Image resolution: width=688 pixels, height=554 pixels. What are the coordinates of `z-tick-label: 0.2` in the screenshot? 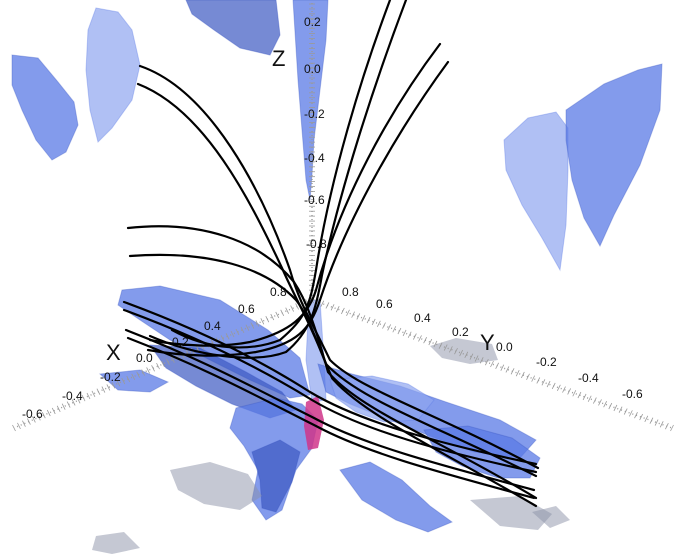 It's located at (312, 22).